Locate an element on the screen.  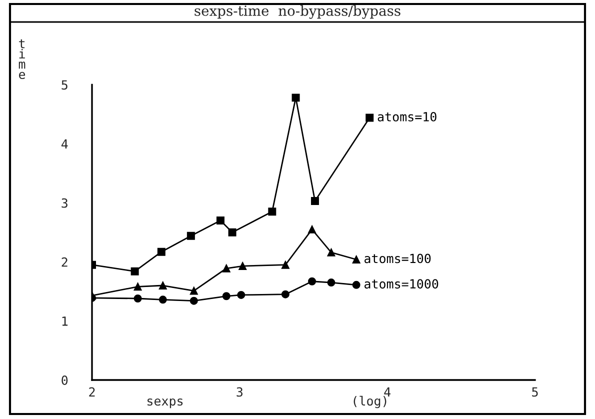
y-tick-label: 3 is located at coordinates (65, 203).